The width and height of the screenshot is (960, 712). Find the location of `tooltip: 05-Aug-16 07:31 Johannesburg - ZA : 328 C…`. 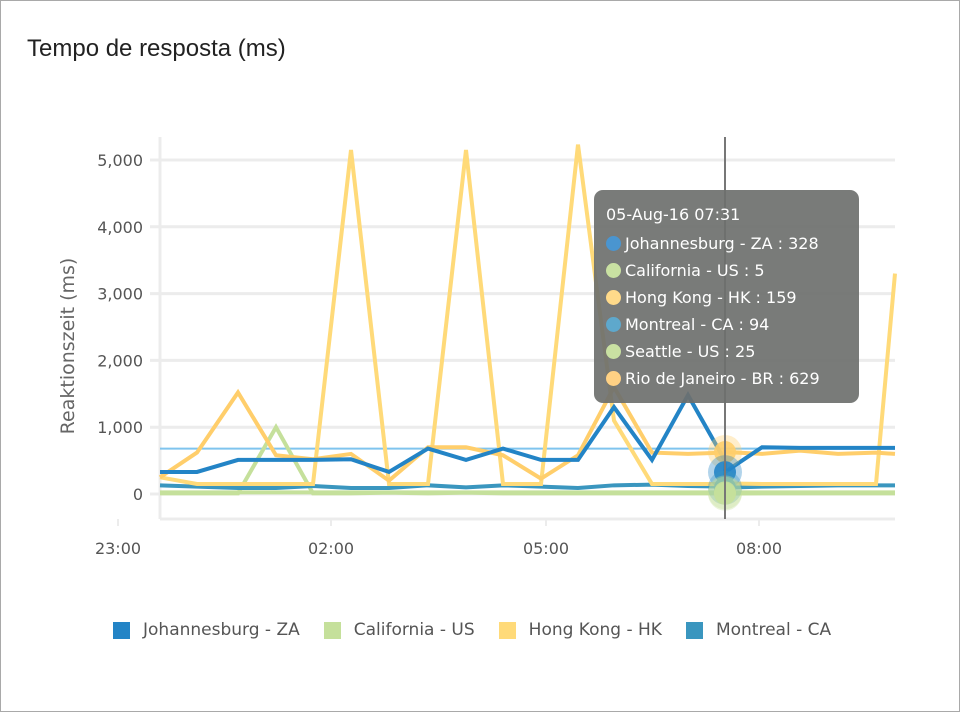

tooltip: 05-Aug-16 07:31 Johannesburg - ZA : 328 C… is located at coordinates (726, 296).